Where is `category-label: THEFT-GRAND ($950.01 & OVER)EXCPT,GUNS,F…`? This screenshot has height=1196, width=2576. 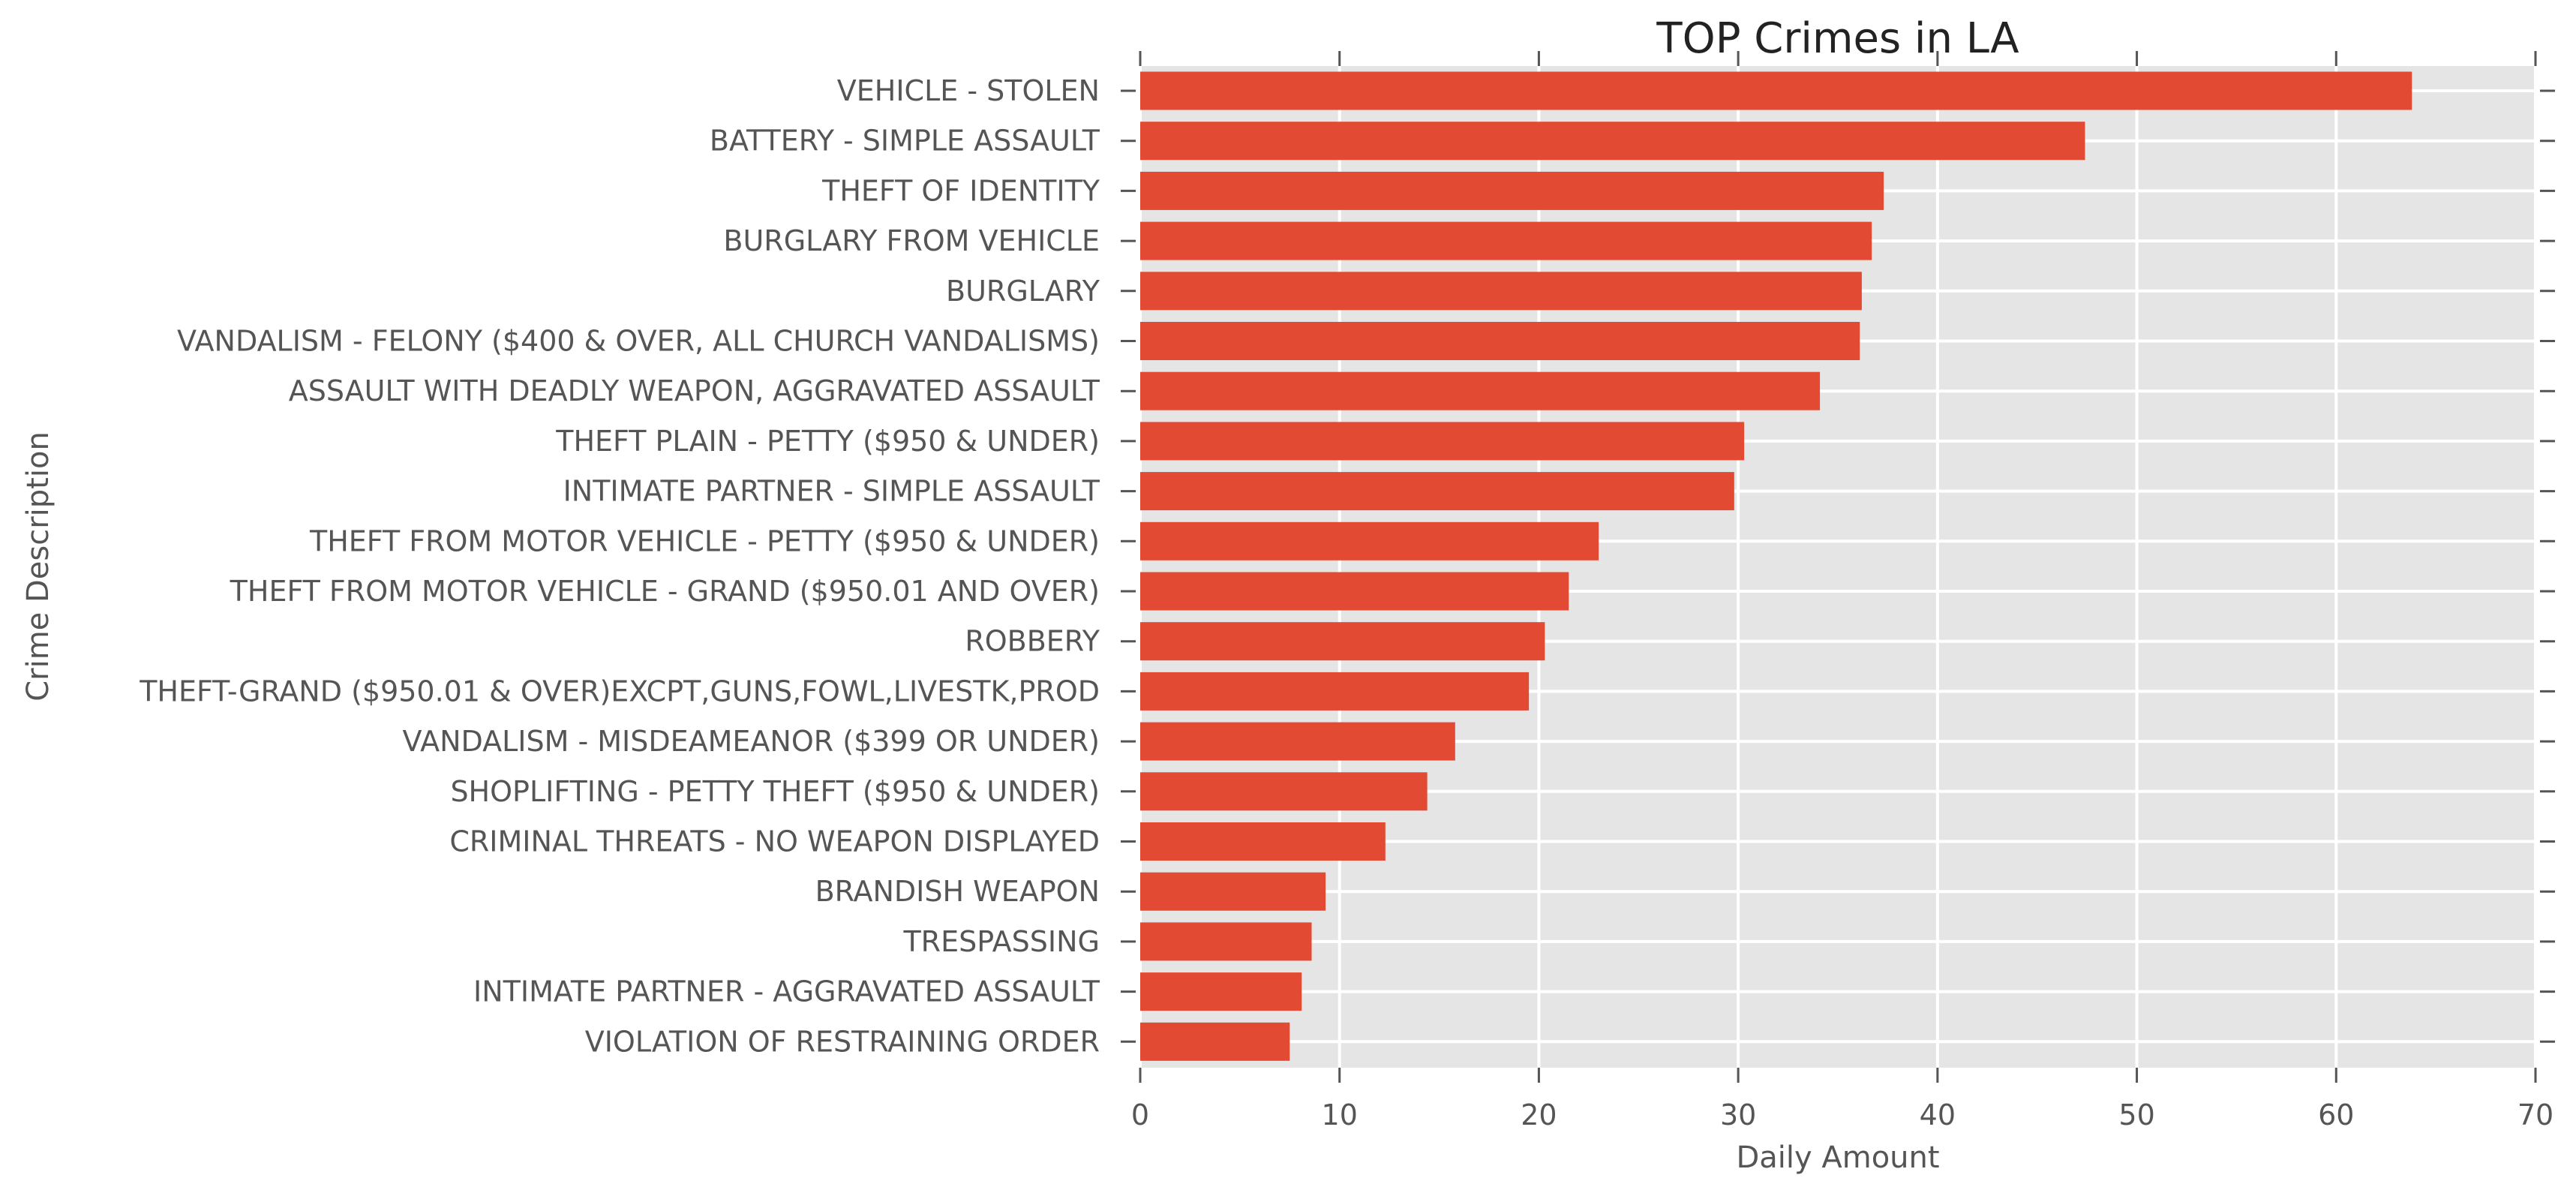 category-label: THEFT-GRAND ($950.01 & OVER)EXCPT,GUNS,F… is located at coordinates (619, 691).